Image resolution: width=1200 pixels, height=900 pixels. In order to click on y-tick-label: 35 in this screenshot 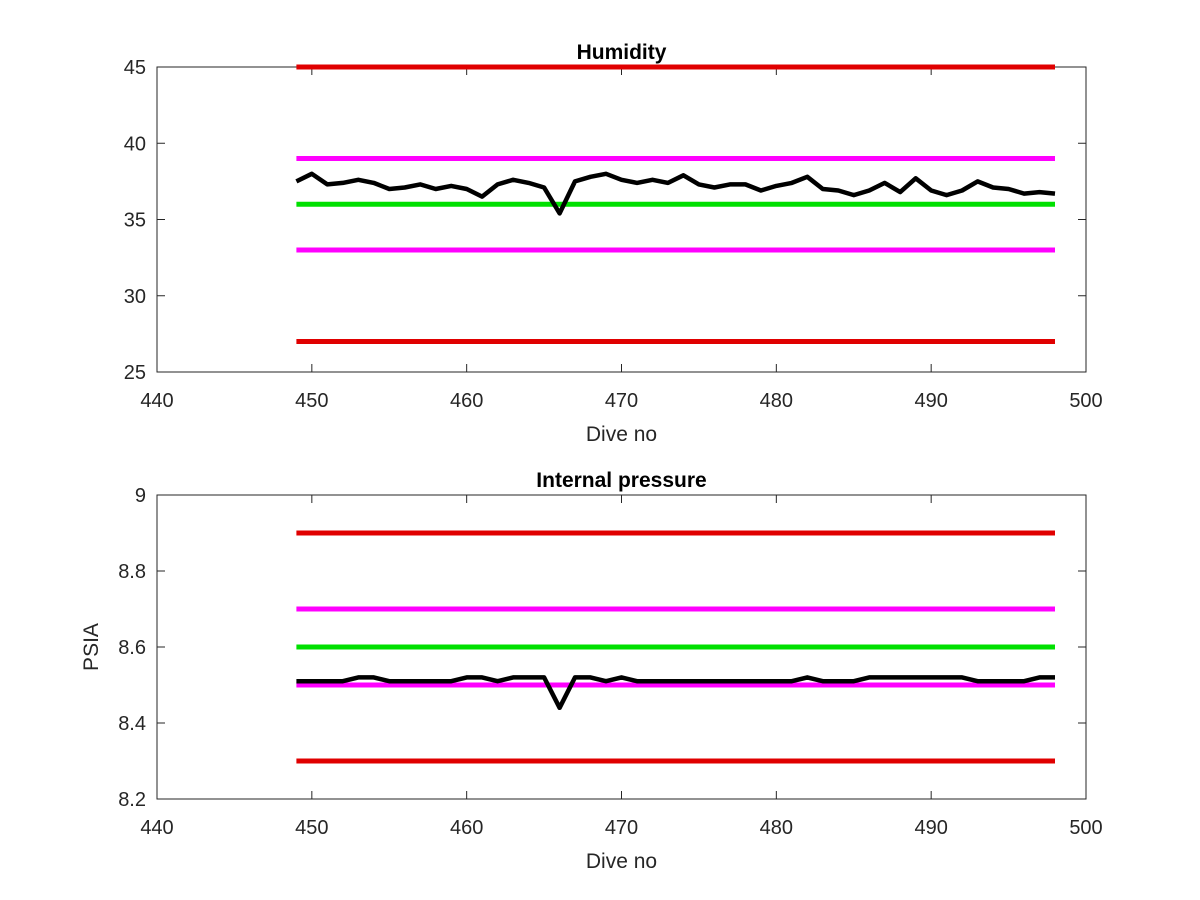, I will do `click(135, 221)`.